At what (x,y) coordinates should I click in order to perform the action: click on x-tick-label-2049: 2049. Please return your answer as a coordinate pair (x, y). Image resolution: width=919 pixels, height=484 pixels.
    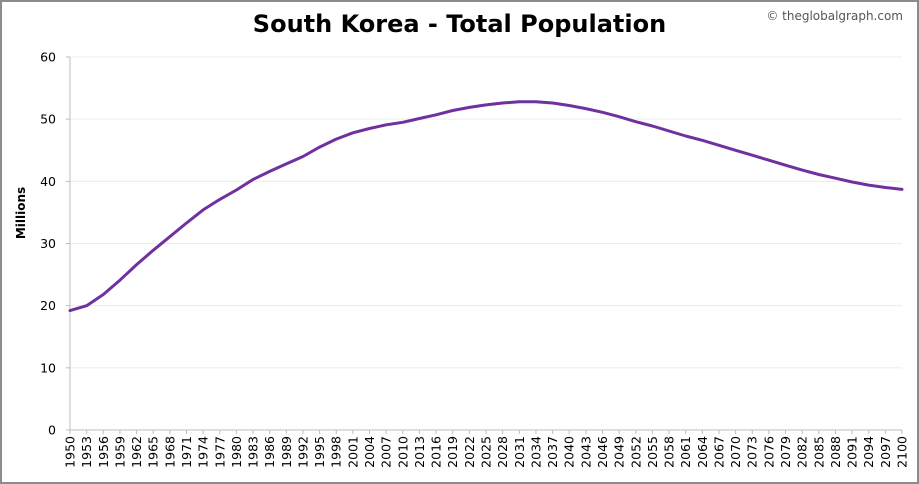
    Looking at the image, I should click on (619, 452).